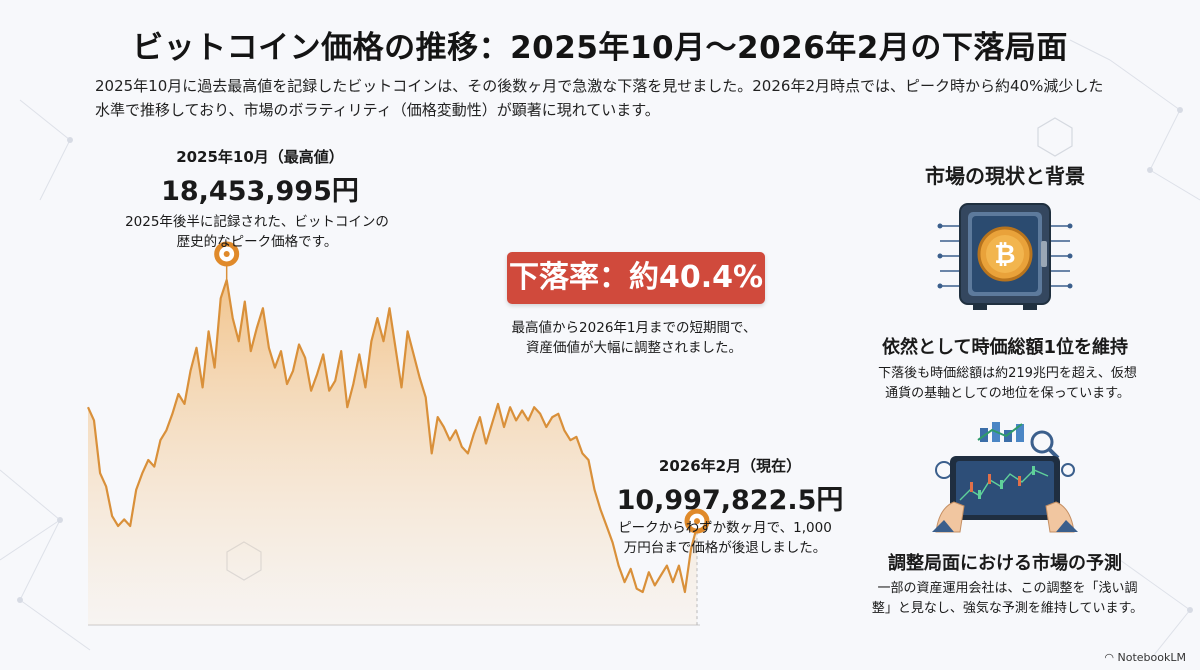  I want to click on side-section1-line2: 通貨の基軸としての地位を保っています。, so click(1007, 393).